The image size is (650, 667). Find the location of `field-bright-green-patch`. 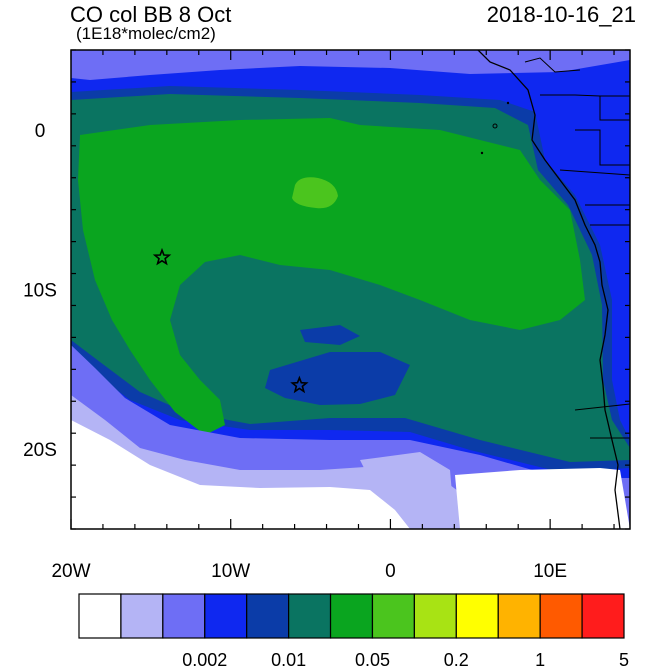

field-bright-green-patch is located at coordinates (315, 193).